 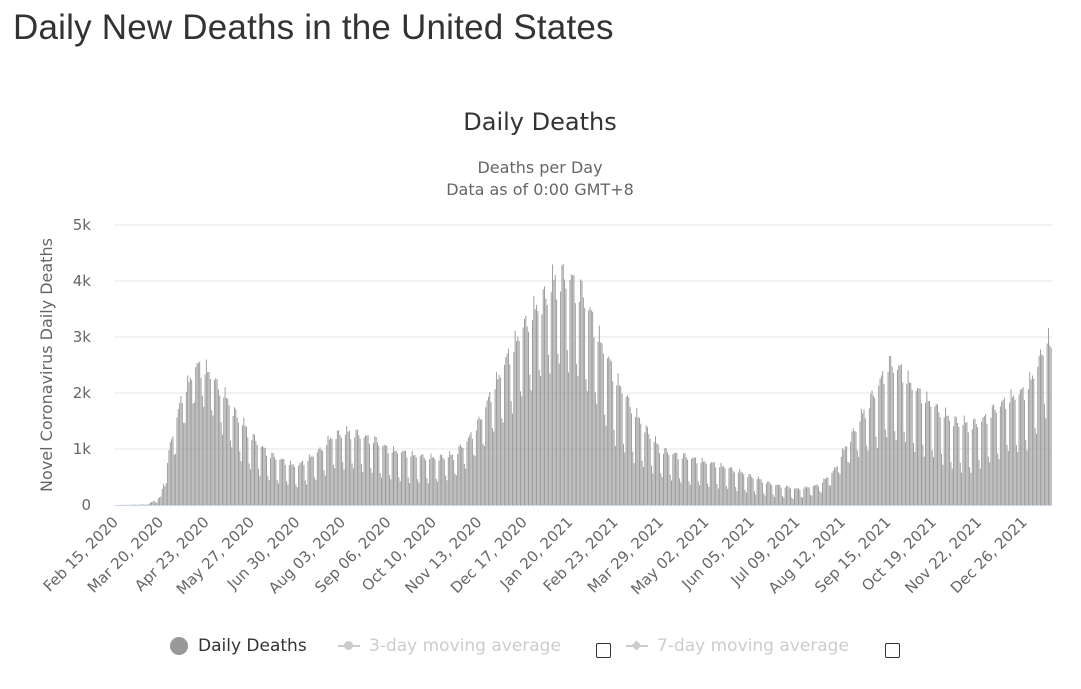 I want to click on legend-item-7-day-average: 7-day moving average, so click(x=737, y=646).